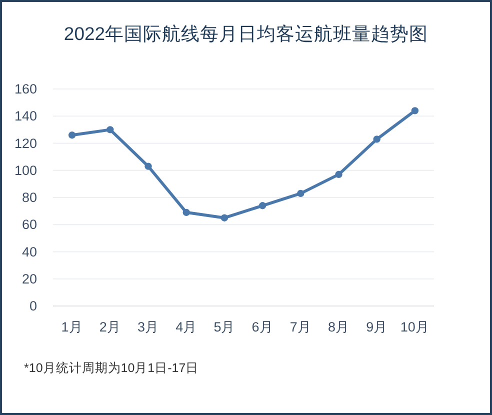 The height and width of the screenshot is (415, 492). Describe the element at coordinates (29, 197) in the screenshot. I see `y-tick-label: 80` at that location.